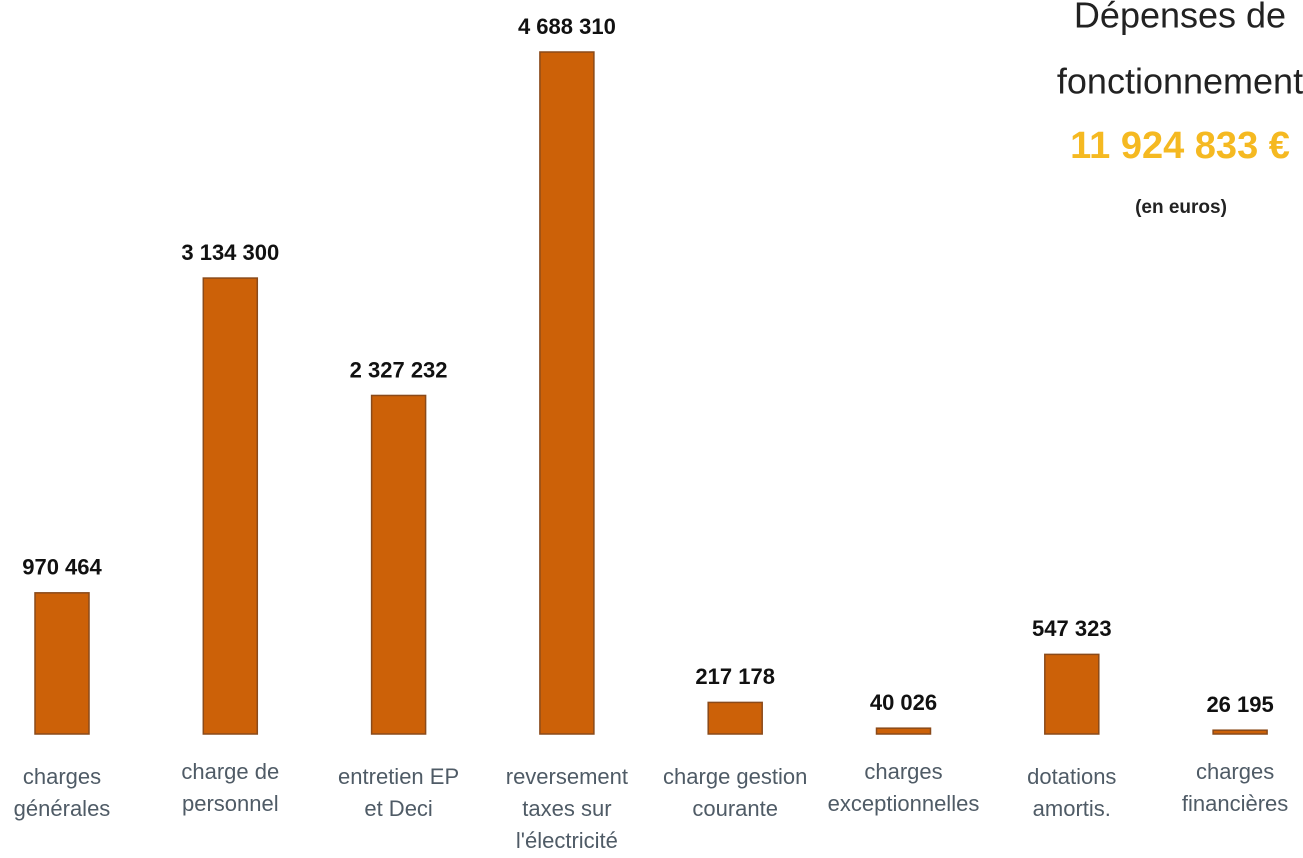 The width and height of the screenshot is (1303, 858). What do you see at coordinates (566, 808) in the screenshot?
I see `x-tick-label: taxes sur` at bounding box center [566, 808].